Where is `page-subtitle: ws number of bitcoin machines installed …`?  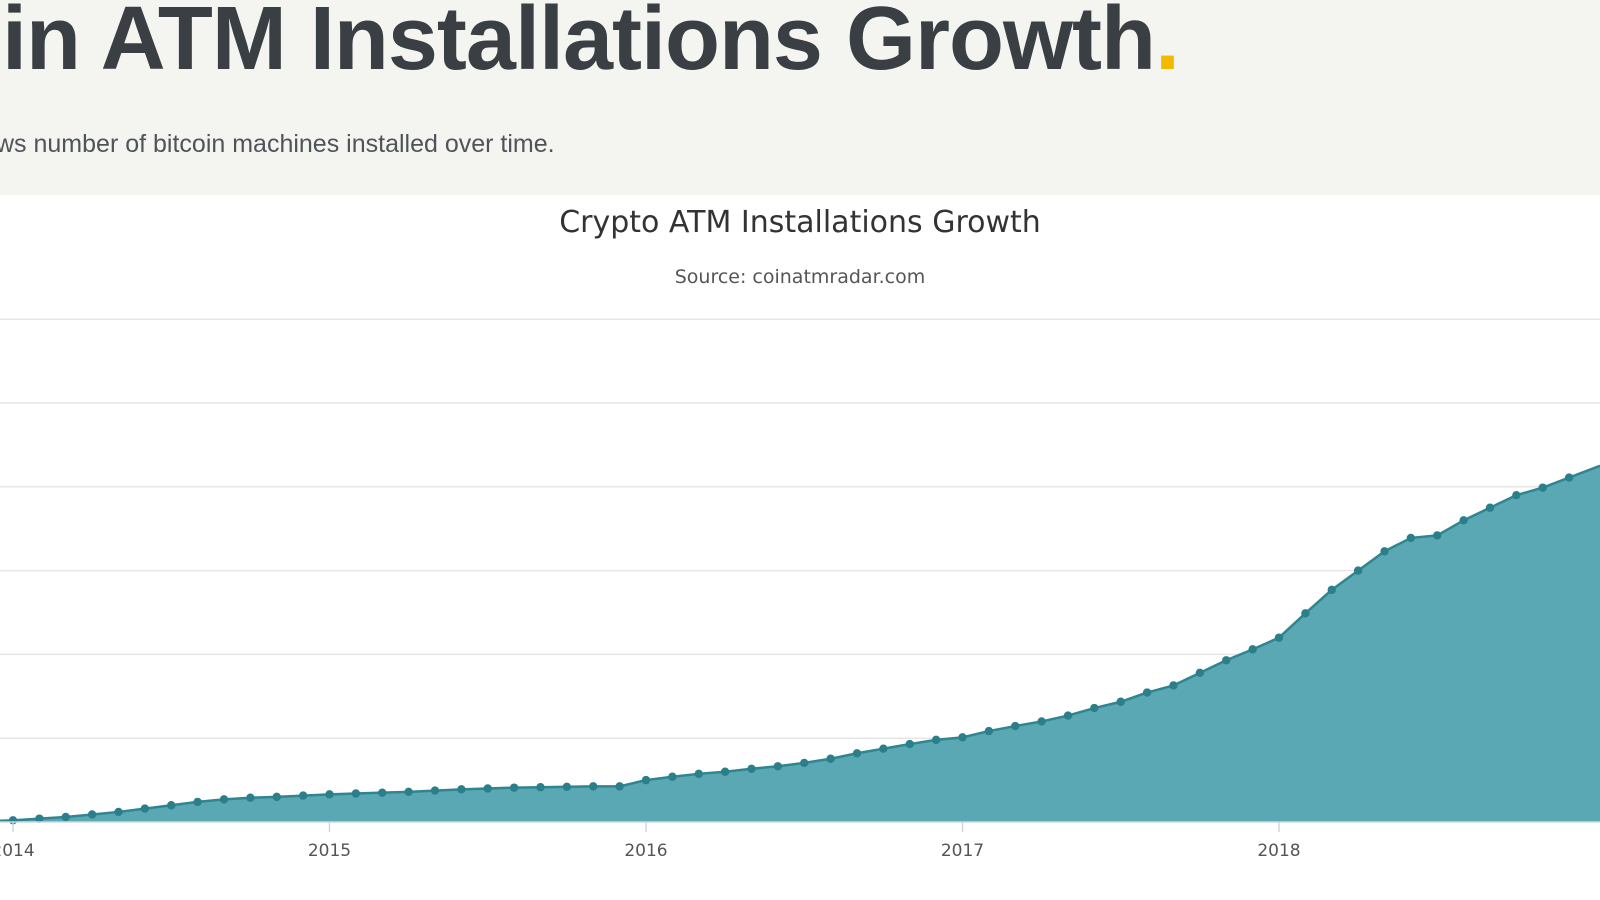 page-subtitle: ws number of bitcoin machines installed … is located at coordinates (277, 144).